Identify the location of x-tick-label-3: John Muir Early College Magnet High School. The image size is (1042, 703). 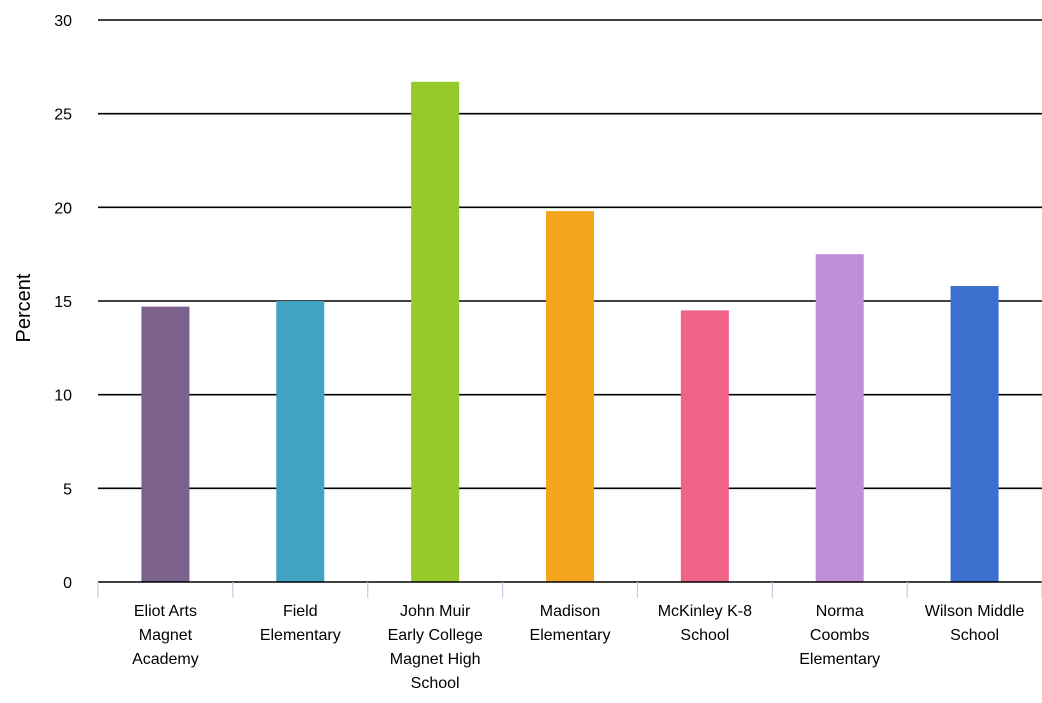
(435, 647).